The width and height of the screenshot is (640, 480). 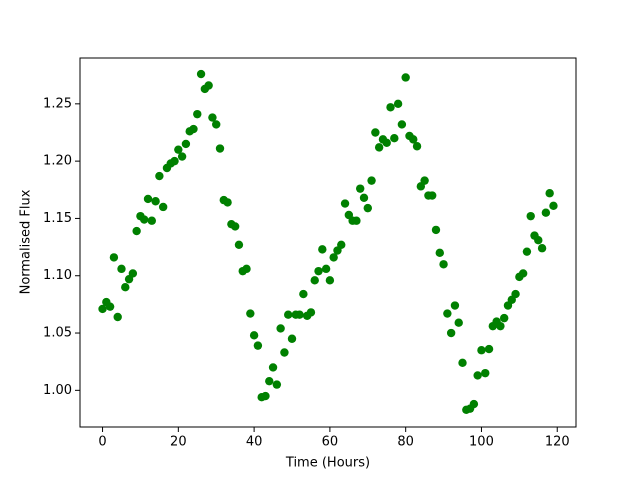 What do you see at coordinates (57, 161) in the screenshot?
I see `y-tick-label: 1.20` at bounding box center [57, 161].